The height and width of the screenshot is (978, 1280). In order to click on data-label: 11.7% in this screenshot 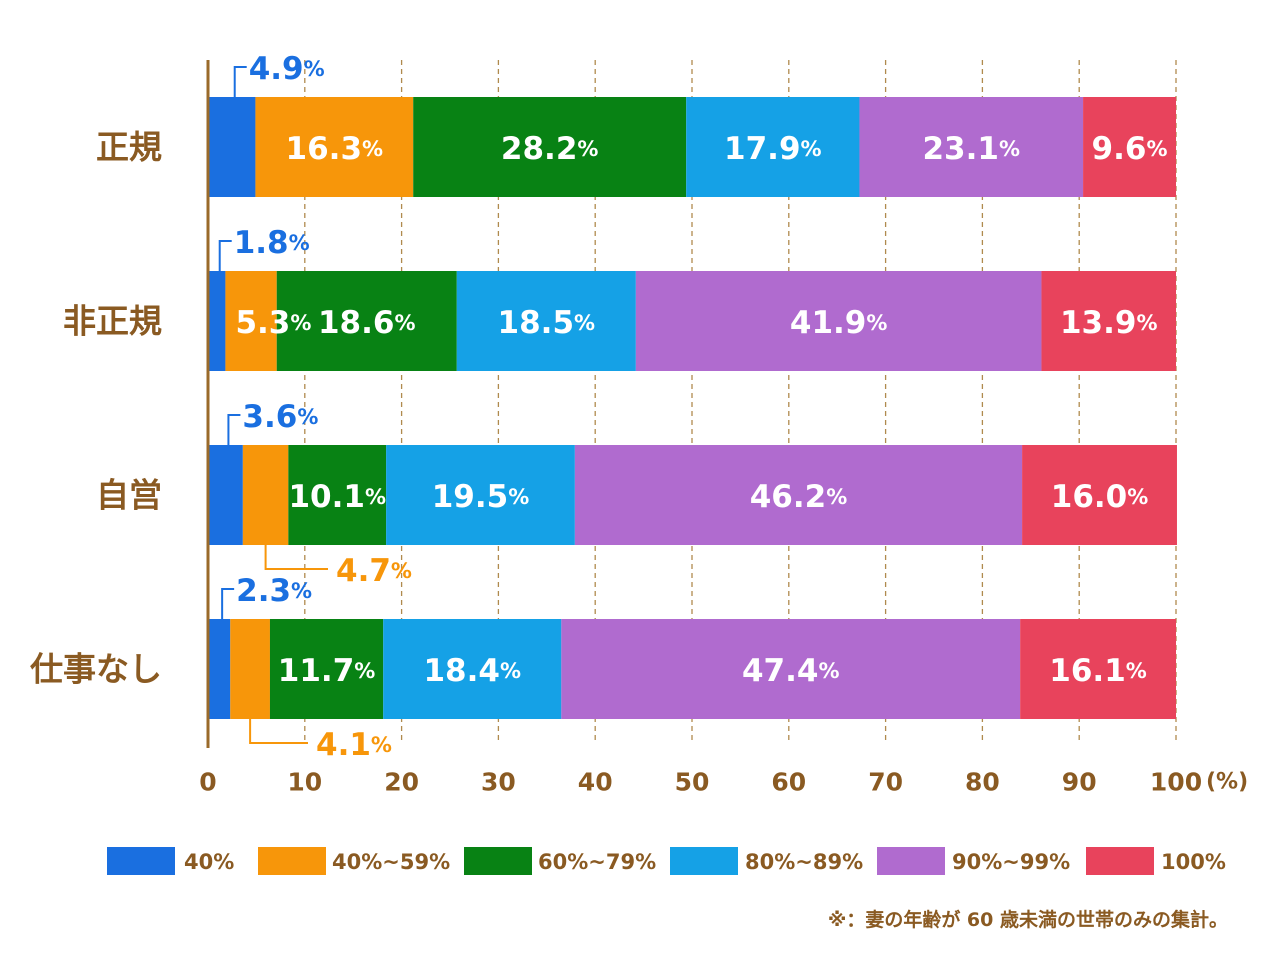, I will do `click(327, 671)`.